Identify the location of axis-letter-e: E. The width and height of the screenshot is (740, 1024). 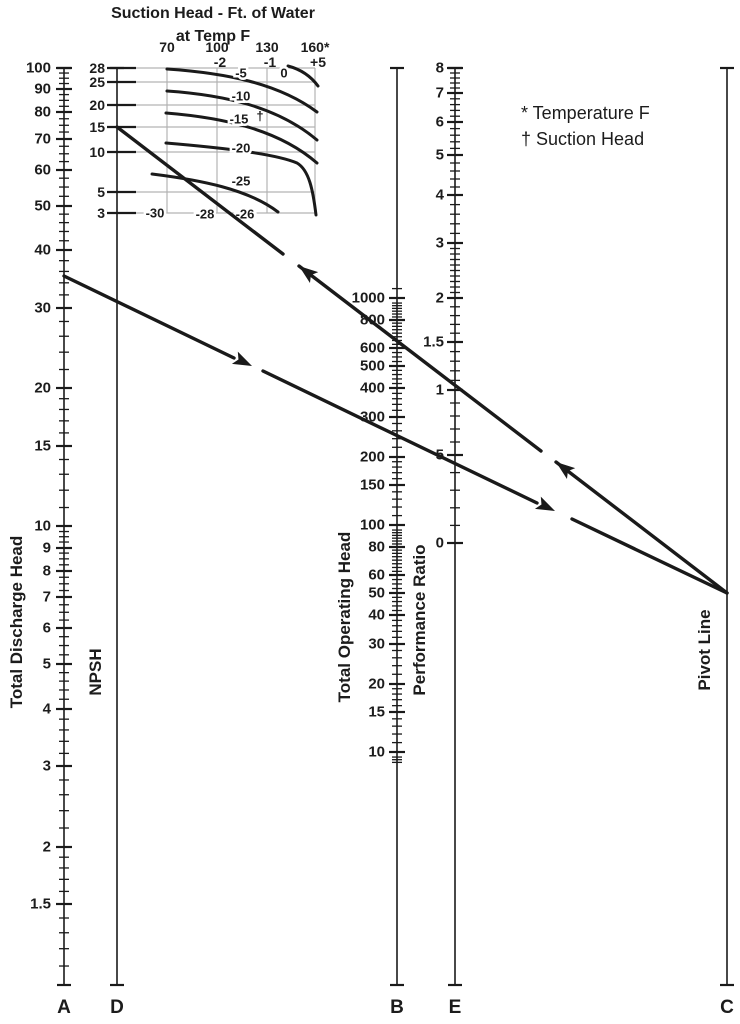
(455, 1007).